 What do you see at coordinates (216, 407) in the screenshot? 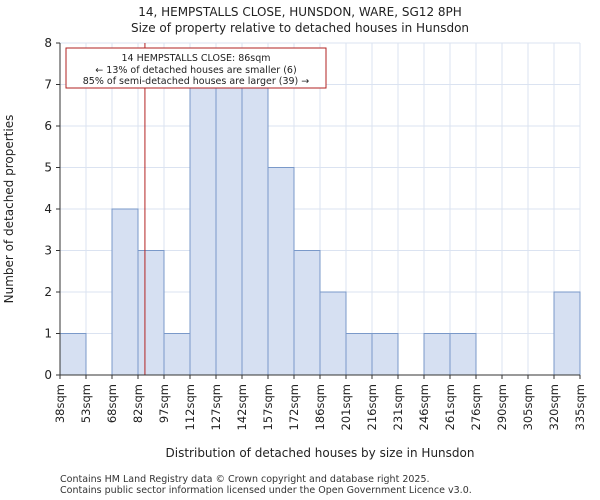
I see `x-tick-label: 127sqm` at bounding box center [216, 407].